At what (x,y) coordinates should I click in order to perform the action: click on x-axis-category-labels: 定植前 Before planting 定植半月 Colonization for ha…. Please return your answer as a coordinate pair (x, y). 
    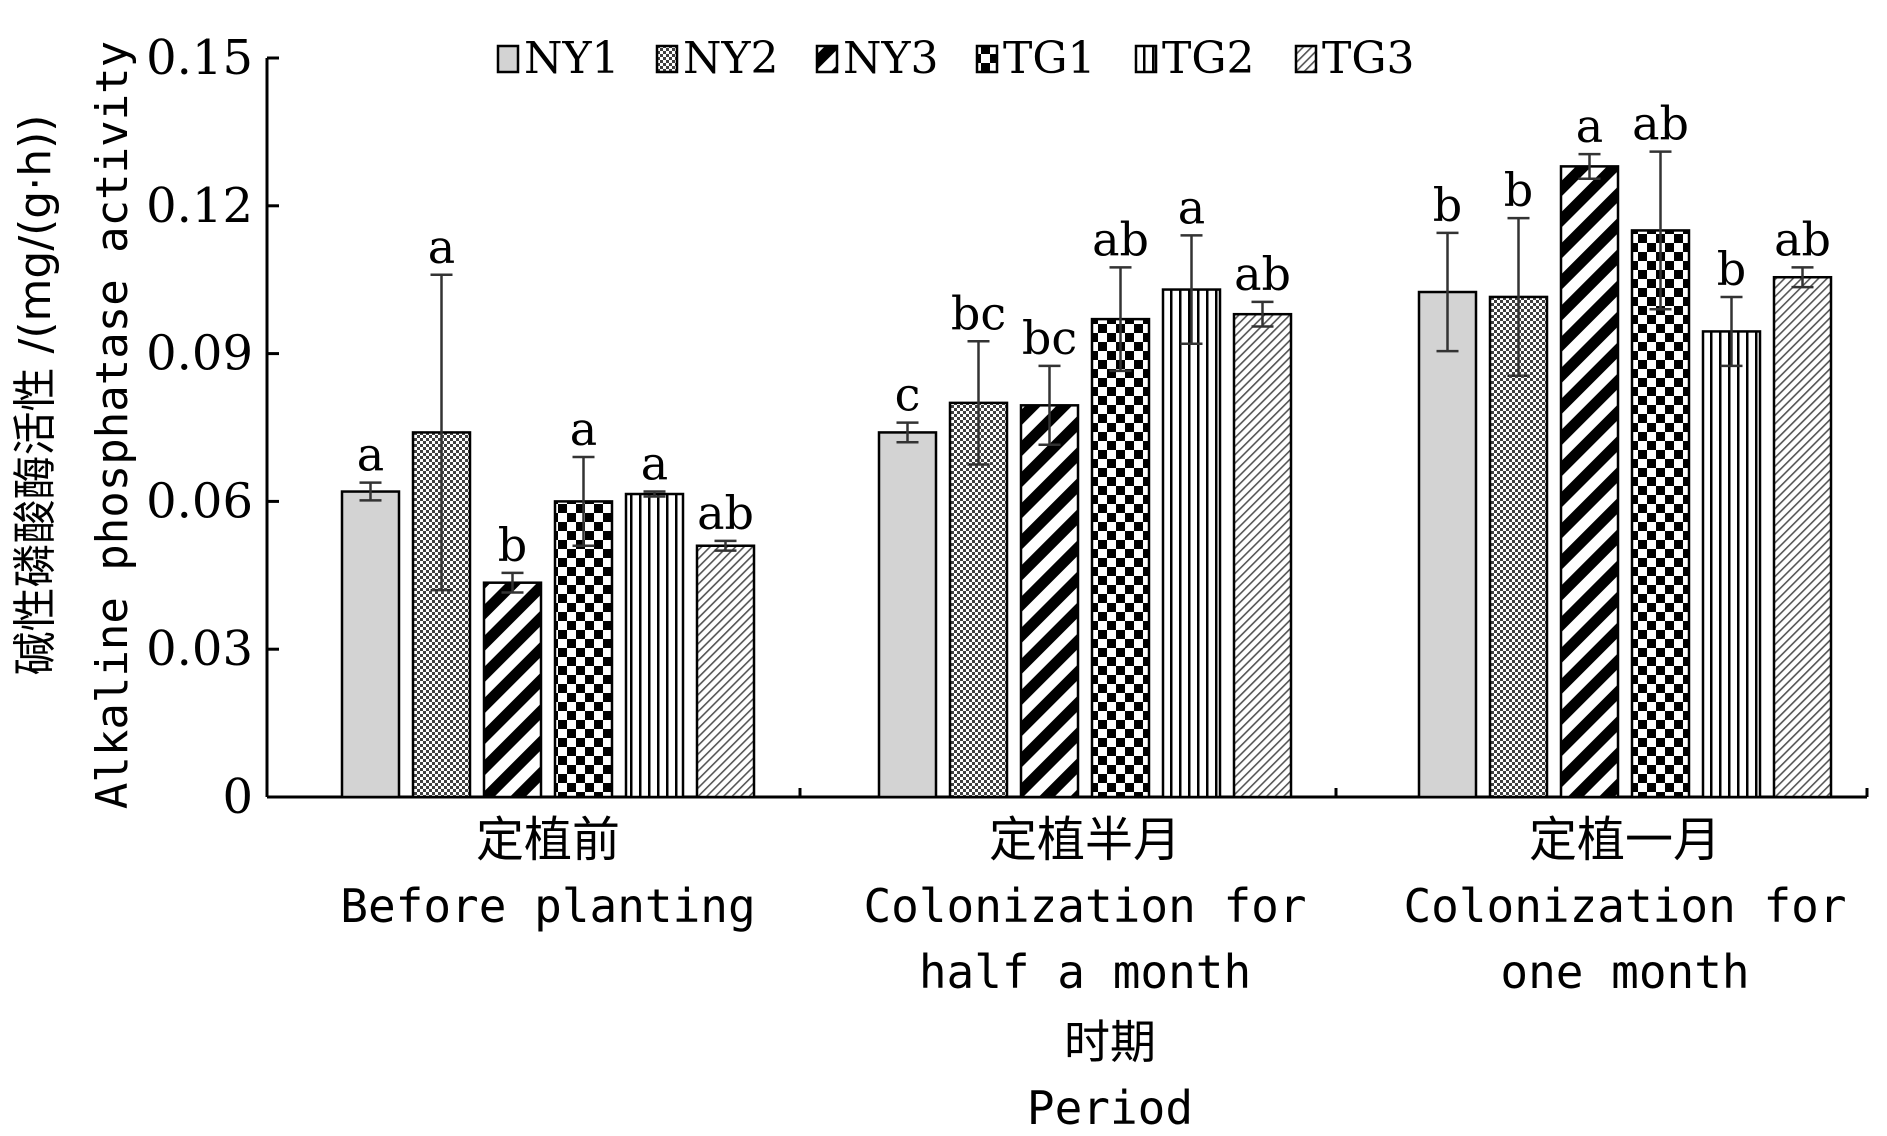
    Looking at the image, I should click on (1093, 905).